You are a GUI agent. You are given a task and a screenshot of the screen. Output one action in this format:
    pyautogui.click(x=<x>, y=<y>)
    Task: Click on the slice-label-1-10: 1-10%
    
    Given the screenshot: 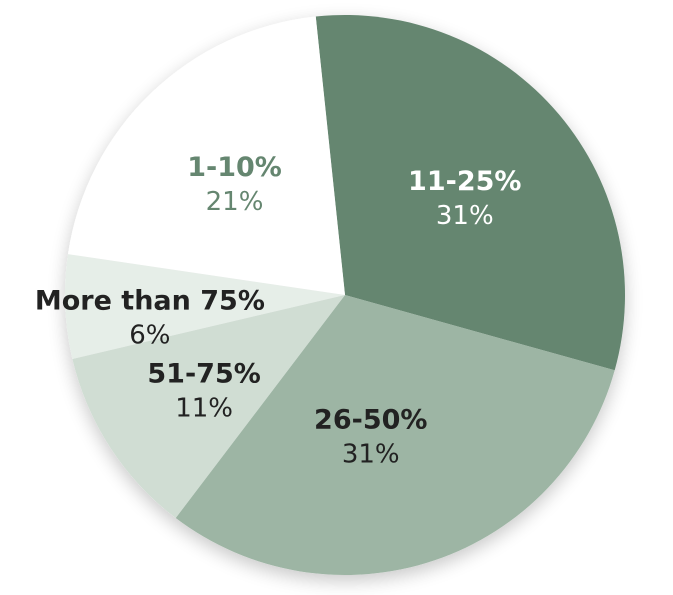 What is the action you would take?
    pyautogui.click(x=234, y=167)
    